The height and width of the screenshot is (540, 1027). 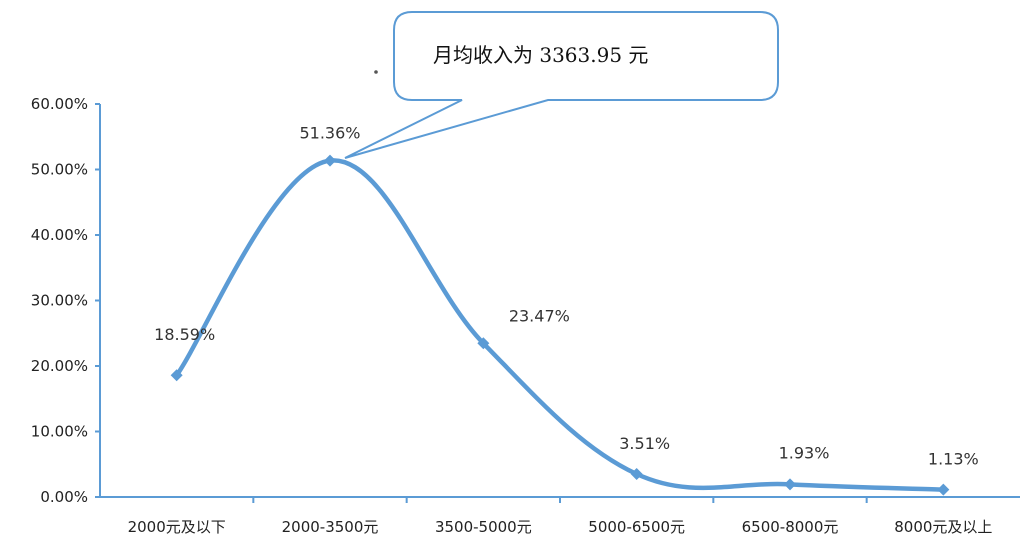 I want to click on callout-bubble, so click(x=561, y=85).